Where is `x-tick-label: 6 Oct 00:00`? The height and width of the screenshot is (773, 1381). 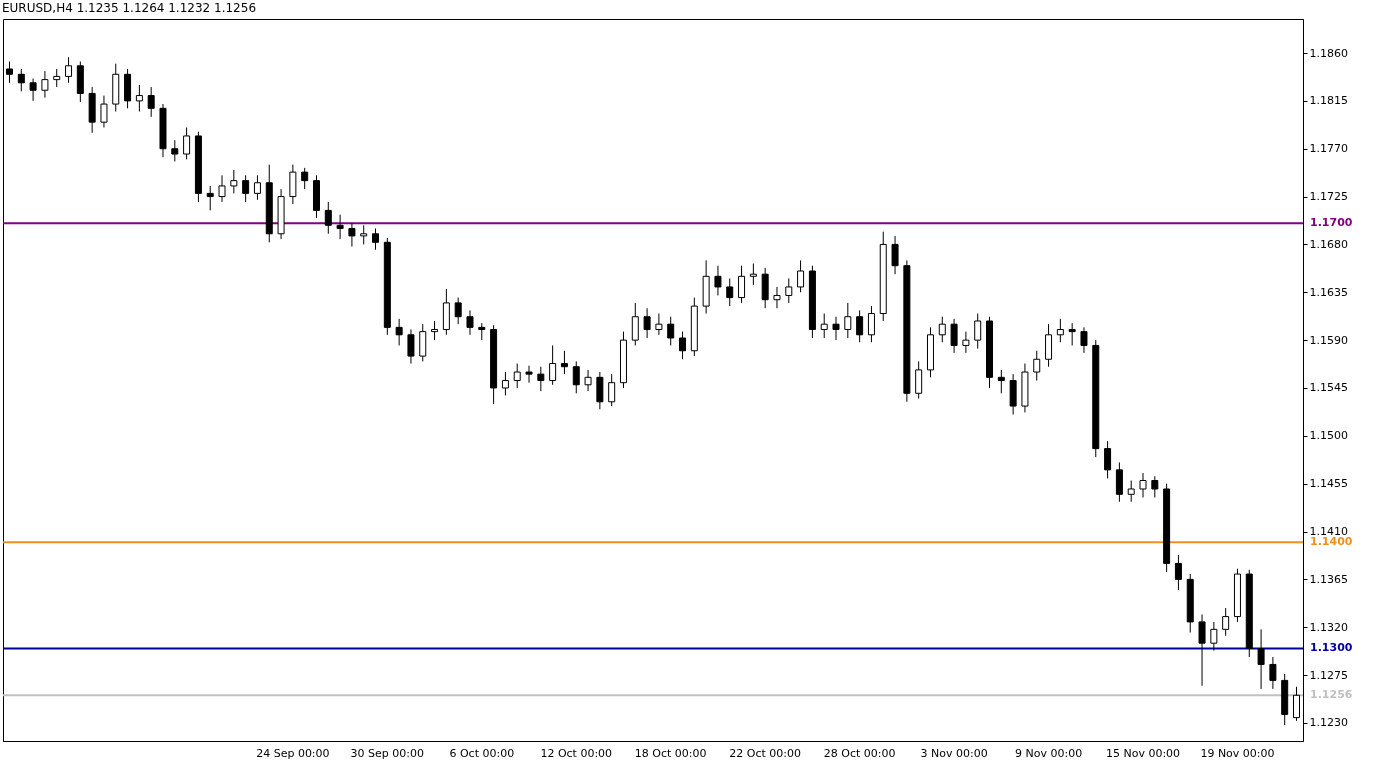 x-tick-label: 6 Oct 00:00 is located at coordinates (482, 753).